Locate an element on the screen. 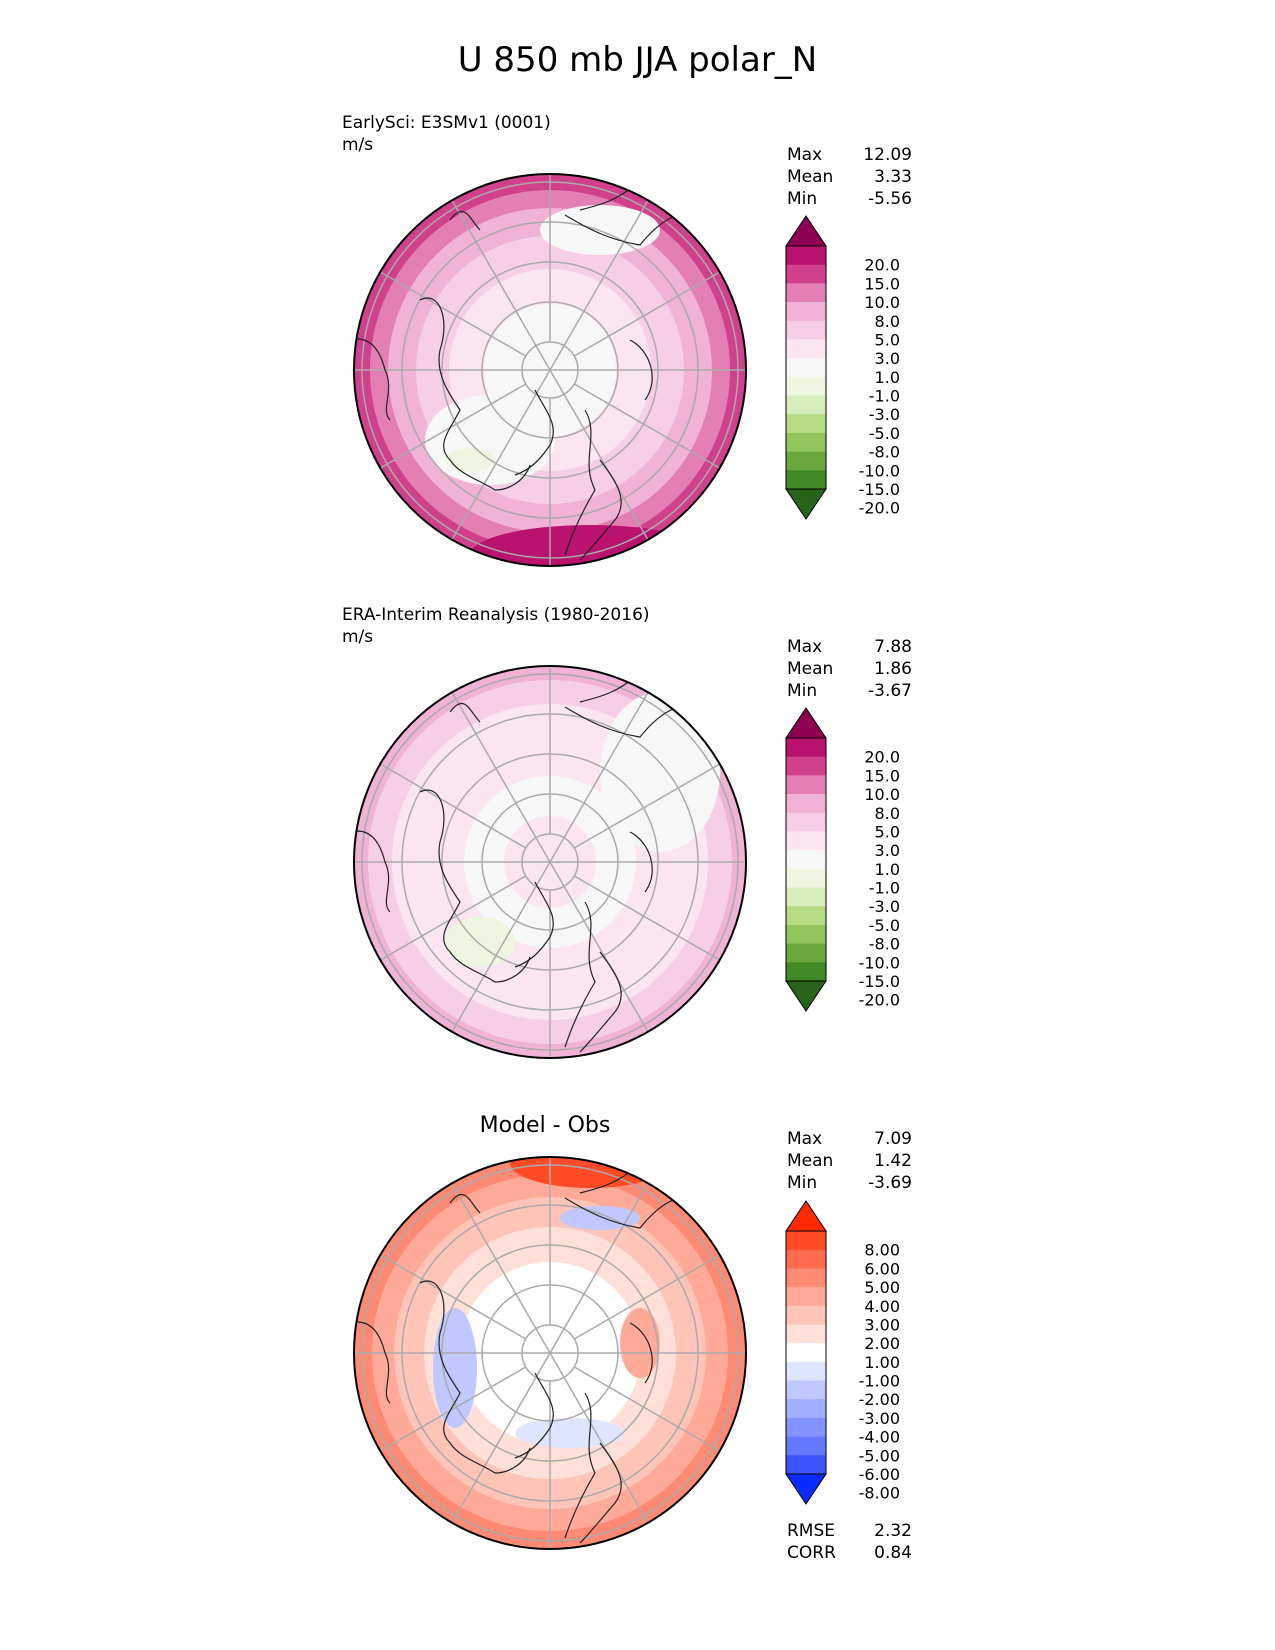 The width and height of the screenshot is (1275, 1650). test-label: EarlySci: E3SMv1 (0001) is located at coordinates (446, 123).